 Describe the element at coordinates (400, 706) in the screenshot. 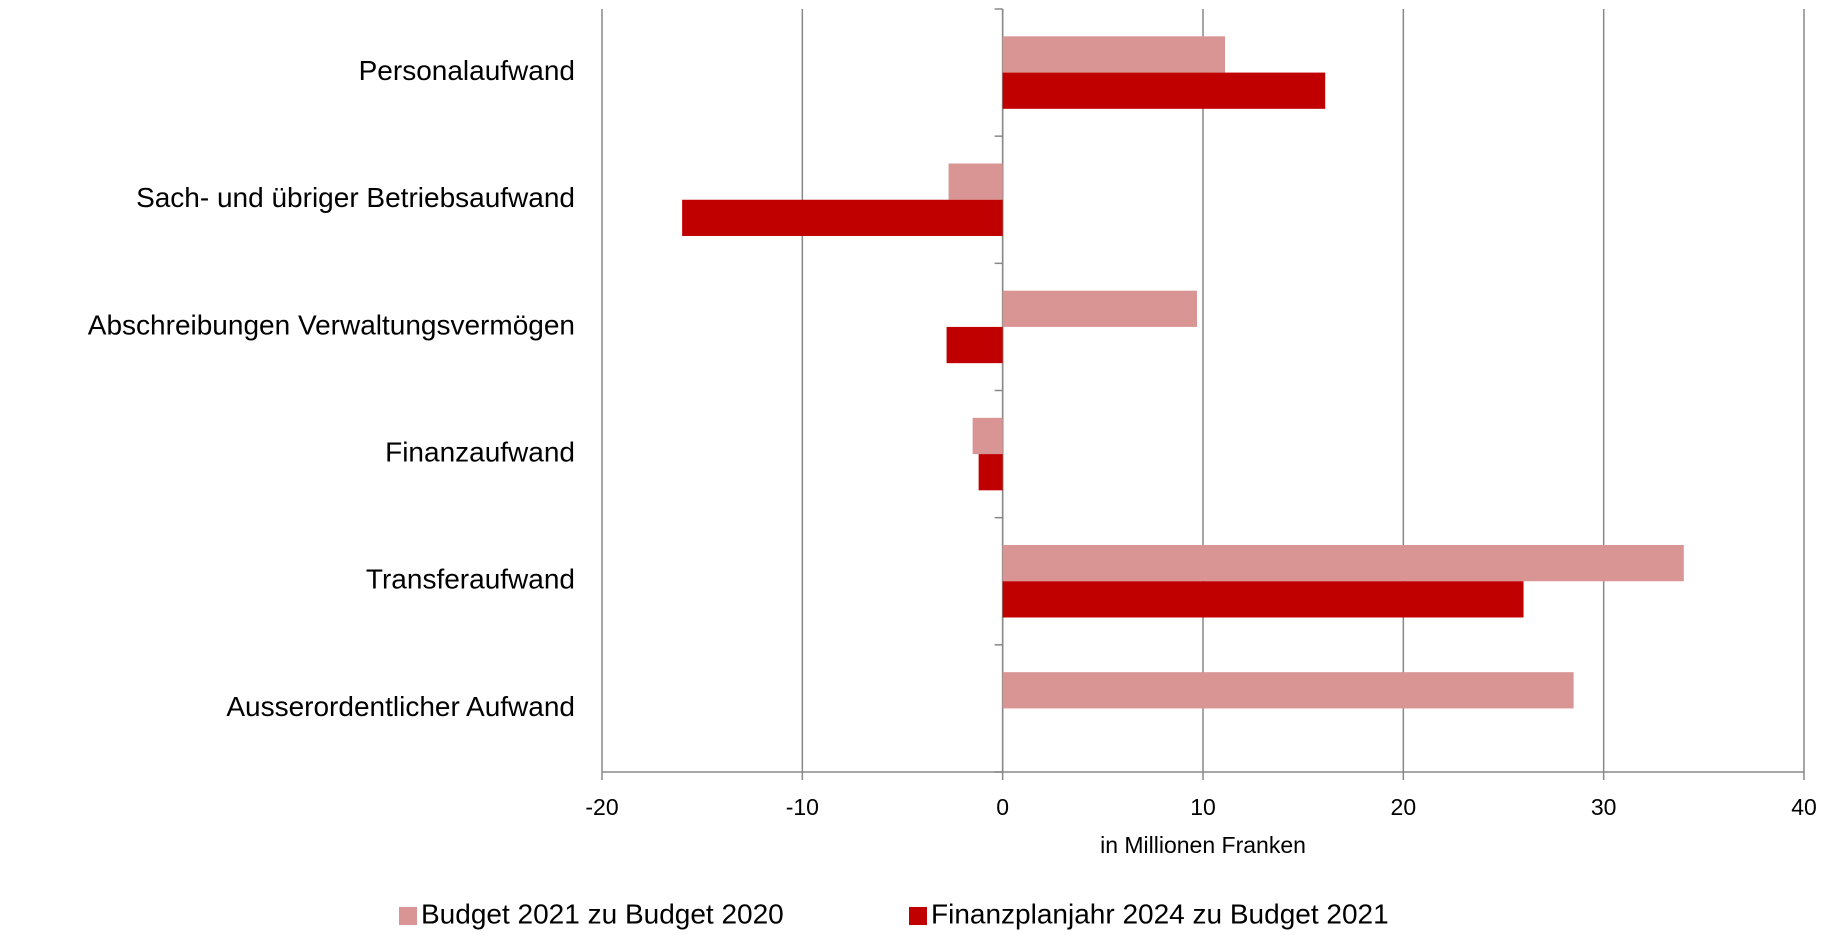

I see `y-tick-label: Ausserordentlicher Aufwand` at that location.